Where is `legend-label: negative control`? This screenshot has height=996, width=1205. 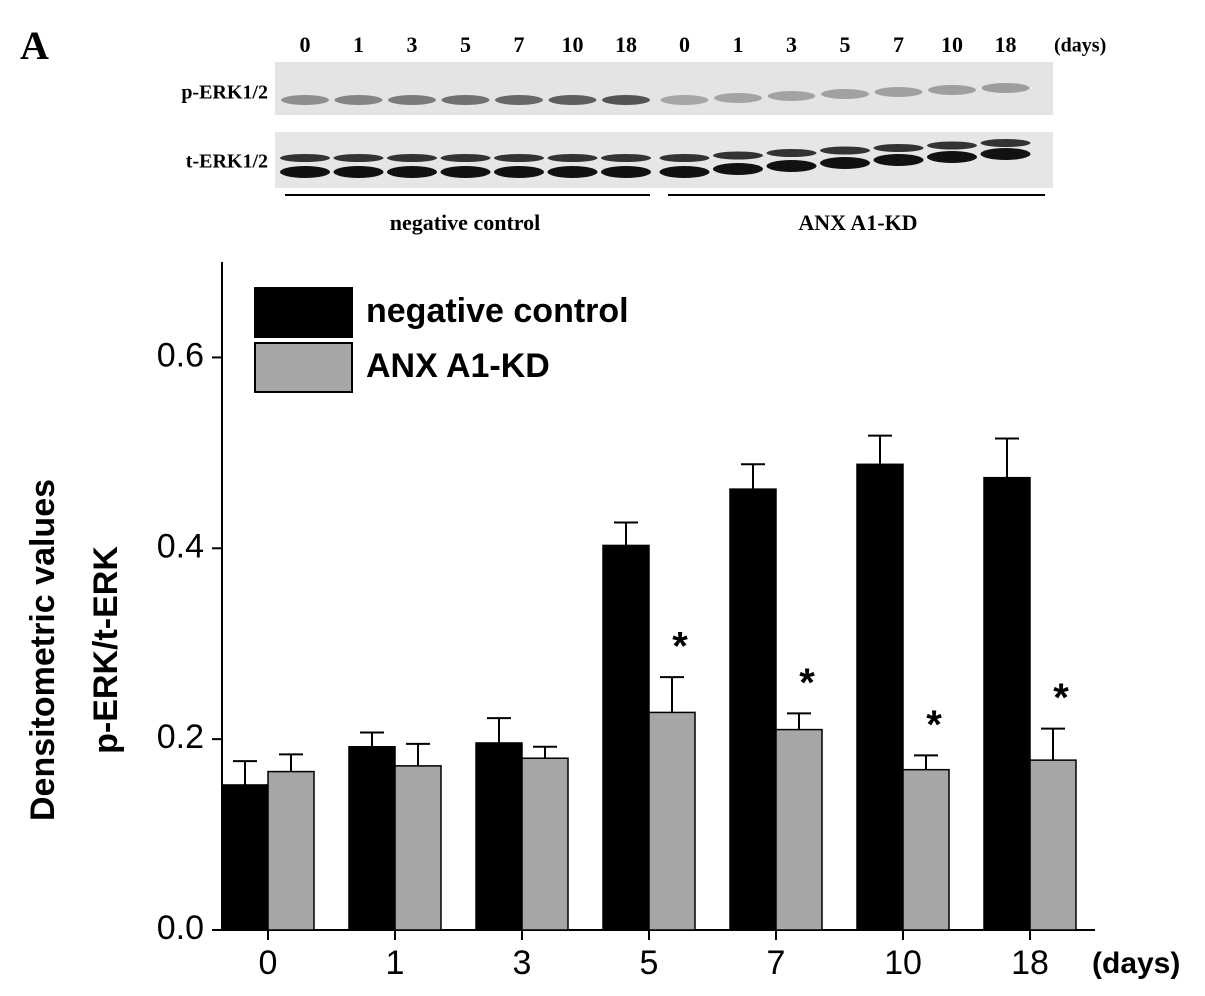
legend-label: negative control is located at coordinates (497, 311).